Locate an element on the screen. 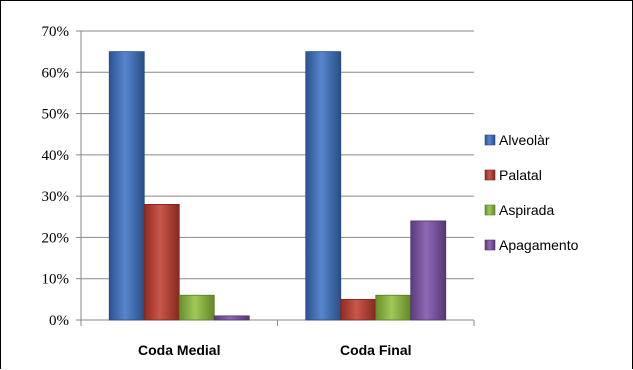 This screenshot has width=633, height=370. legend-label: Palatal is located at coordinates (520, 175).